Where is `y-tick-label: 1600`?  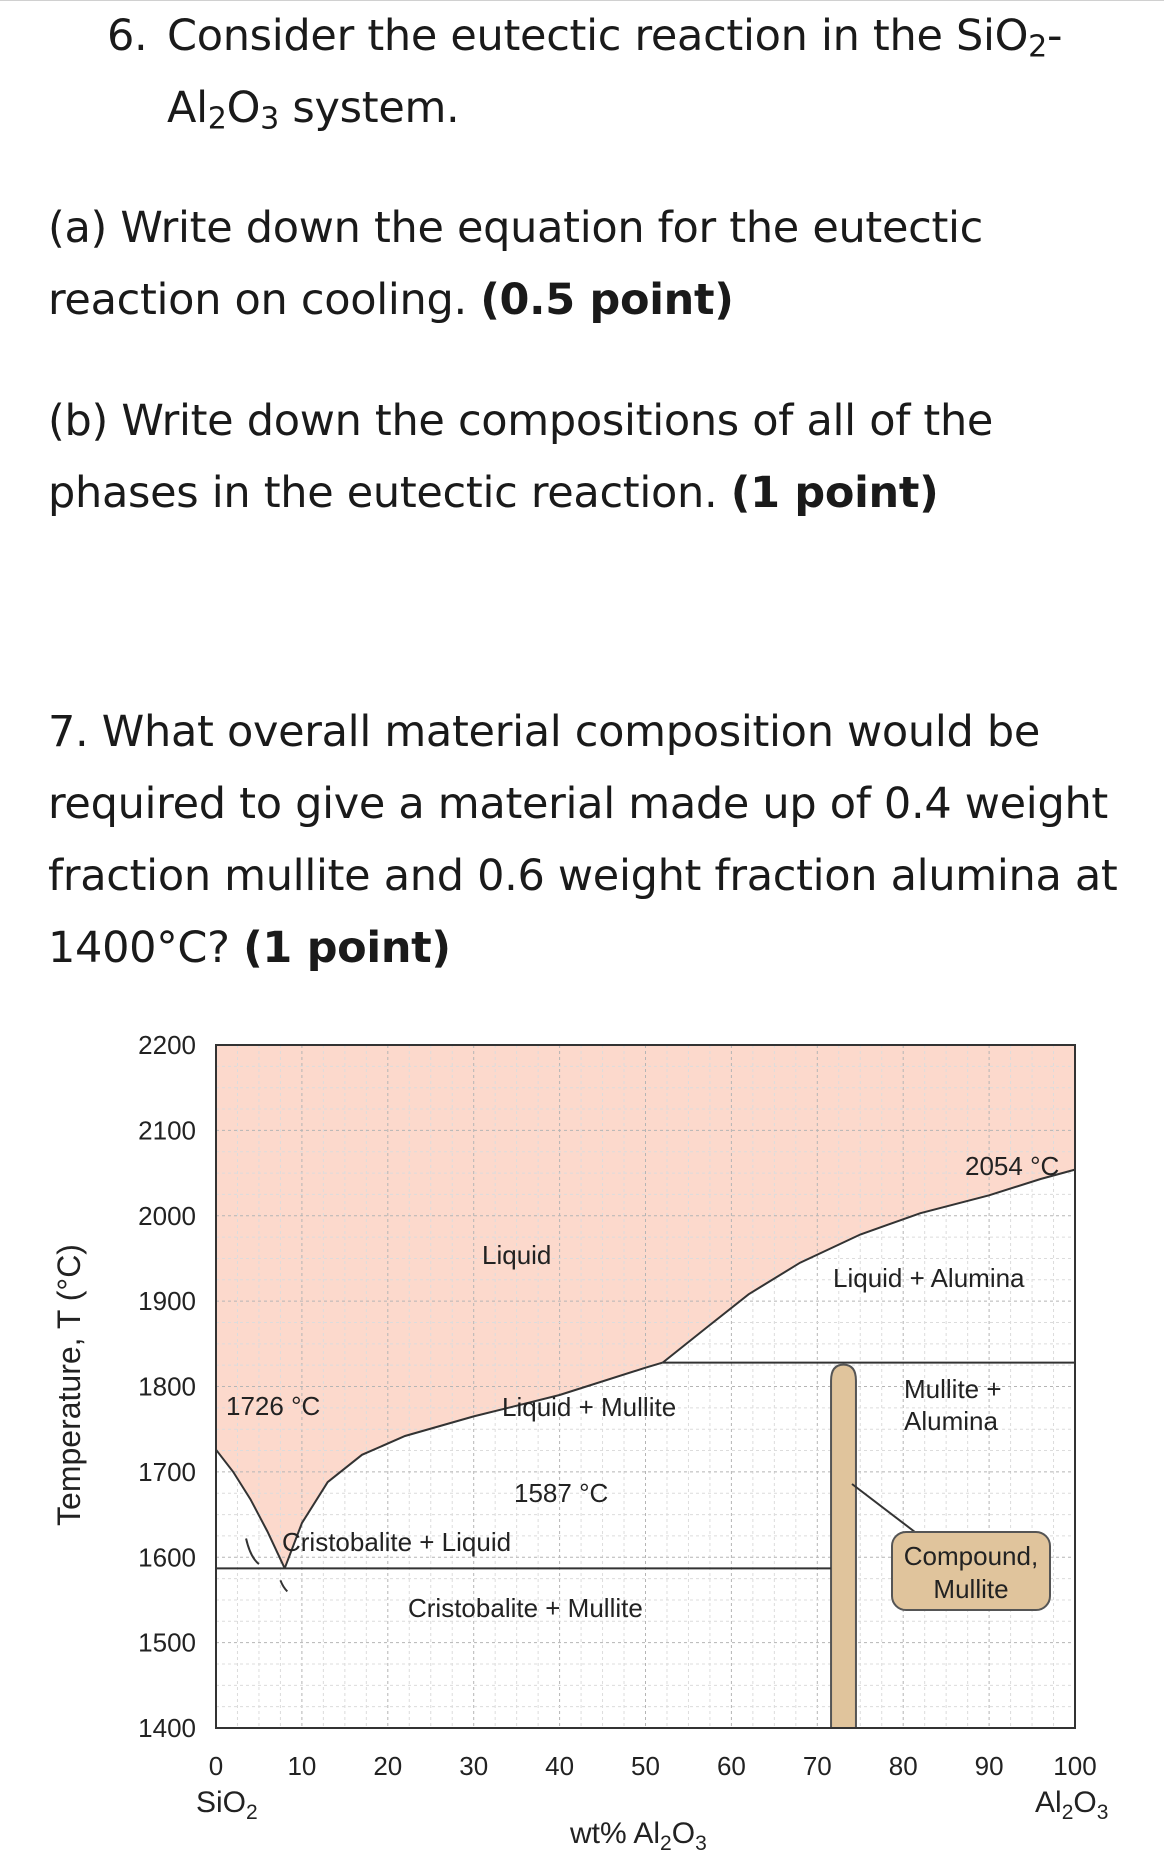
y-tick-label: 1600 is located at coordinates (167, 1557).